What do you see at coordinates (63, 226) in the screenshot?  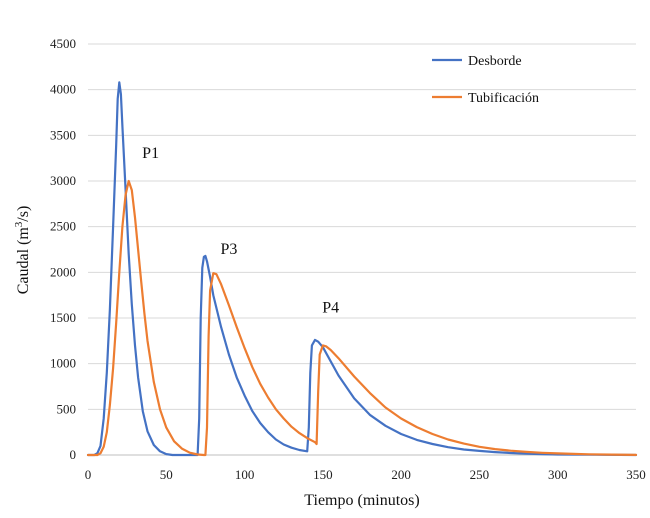 I see `y-tick-label: 2500` at bounding box center [63, 226].